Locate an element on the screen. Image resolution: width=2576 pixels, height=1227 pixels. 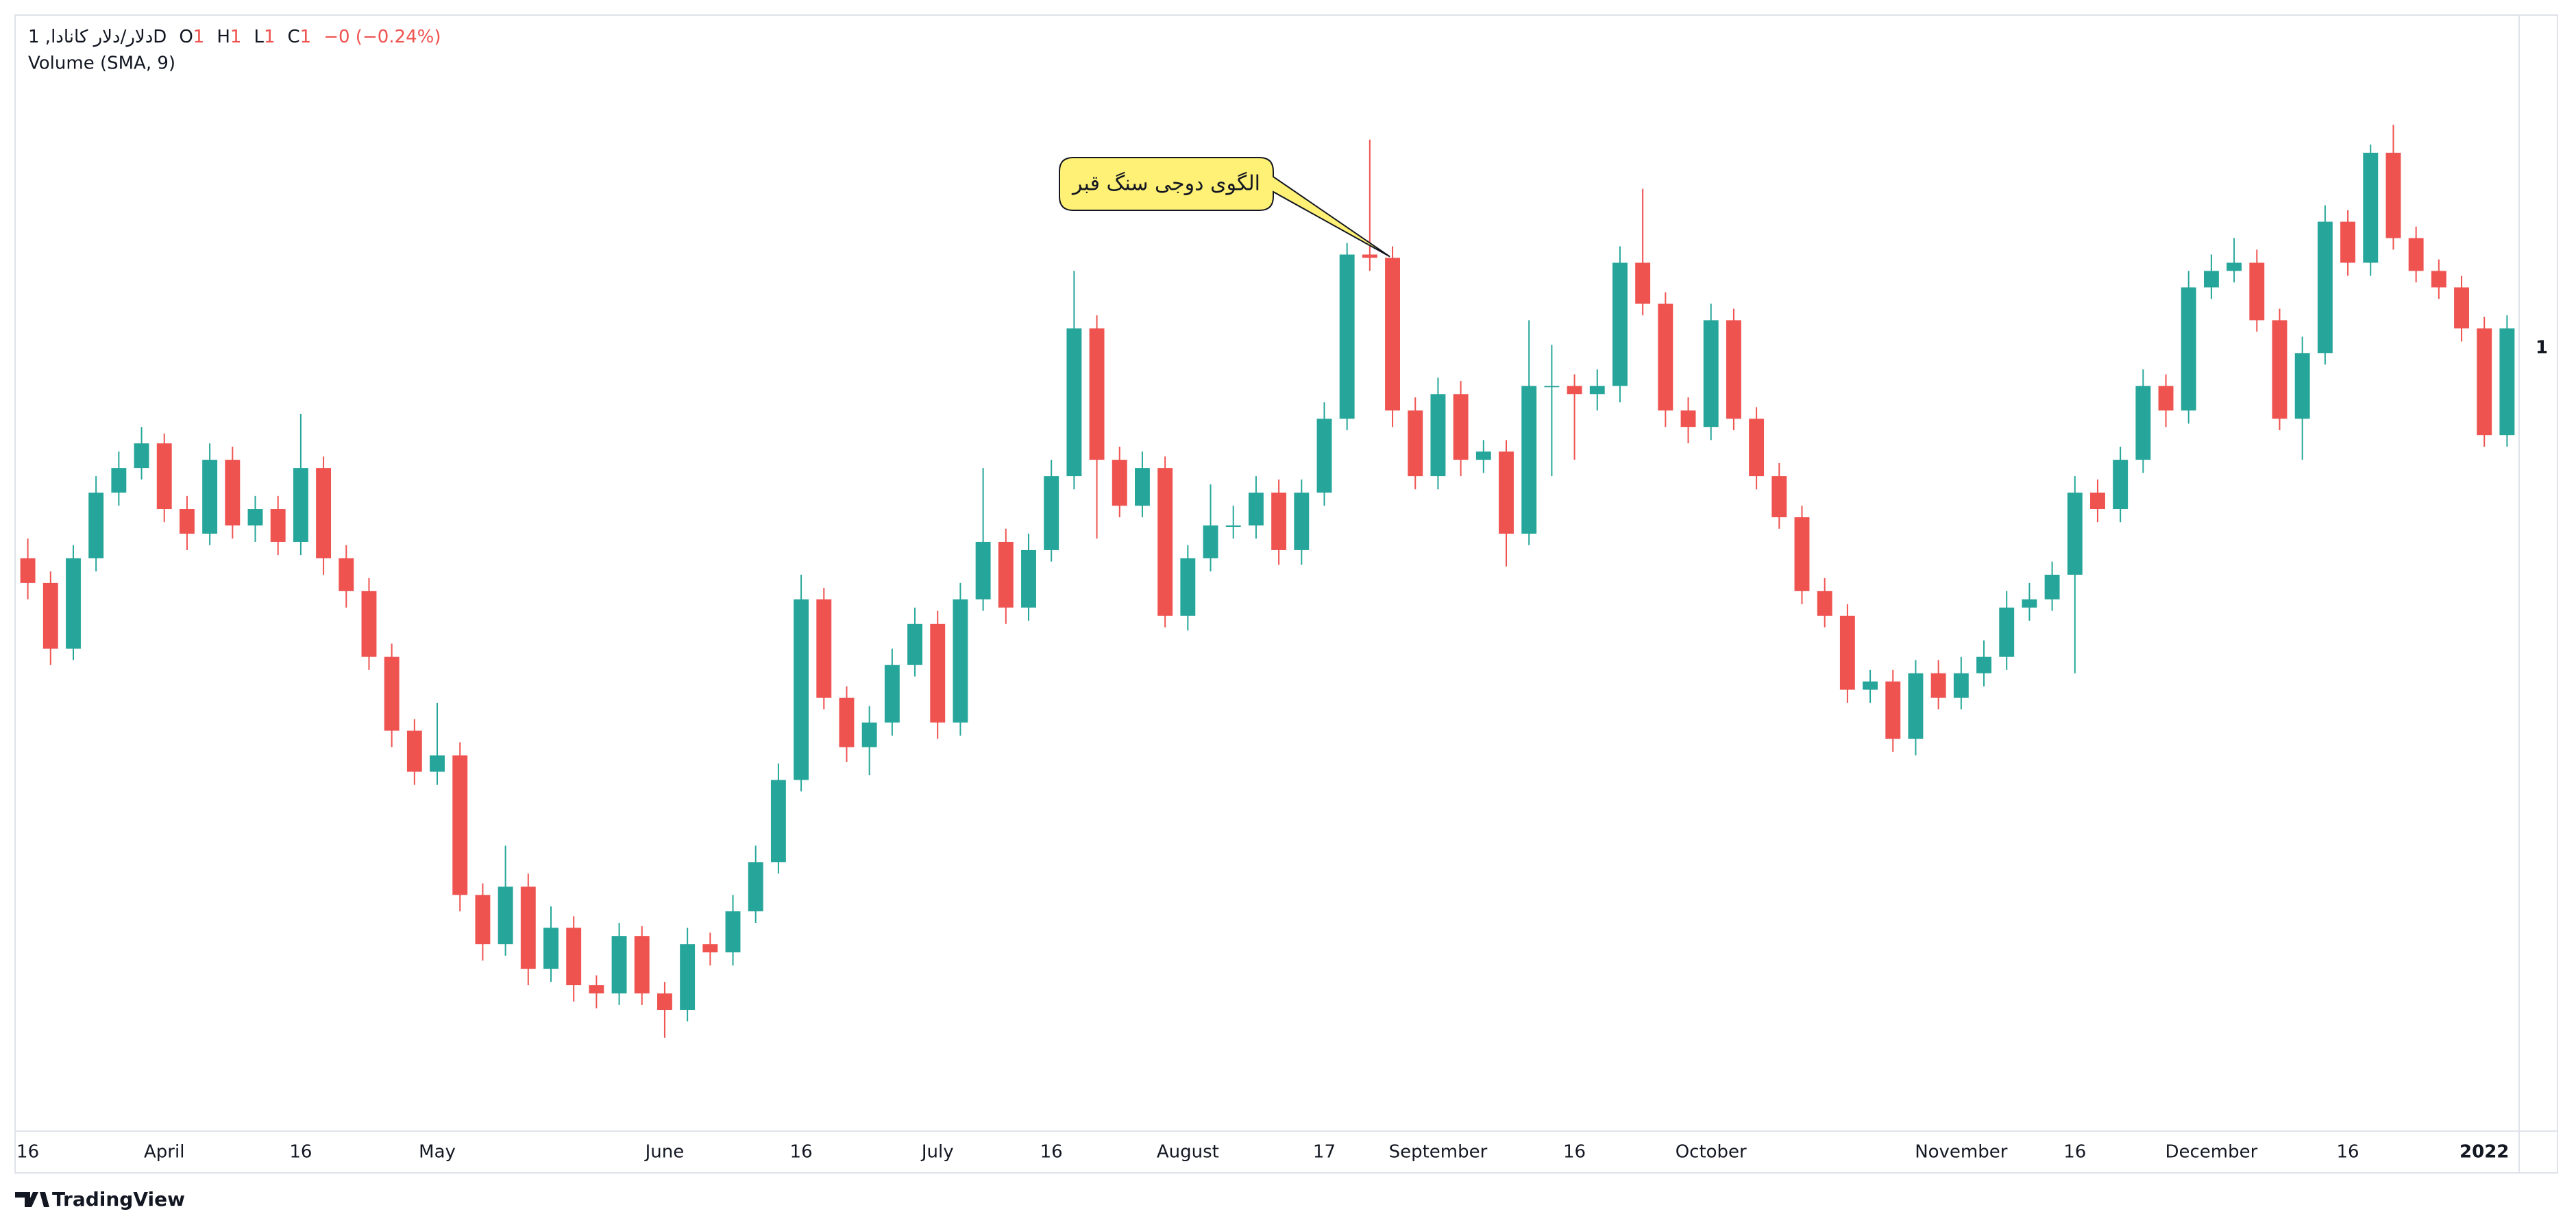
legend-key: C is located at coordinates (294, 37).